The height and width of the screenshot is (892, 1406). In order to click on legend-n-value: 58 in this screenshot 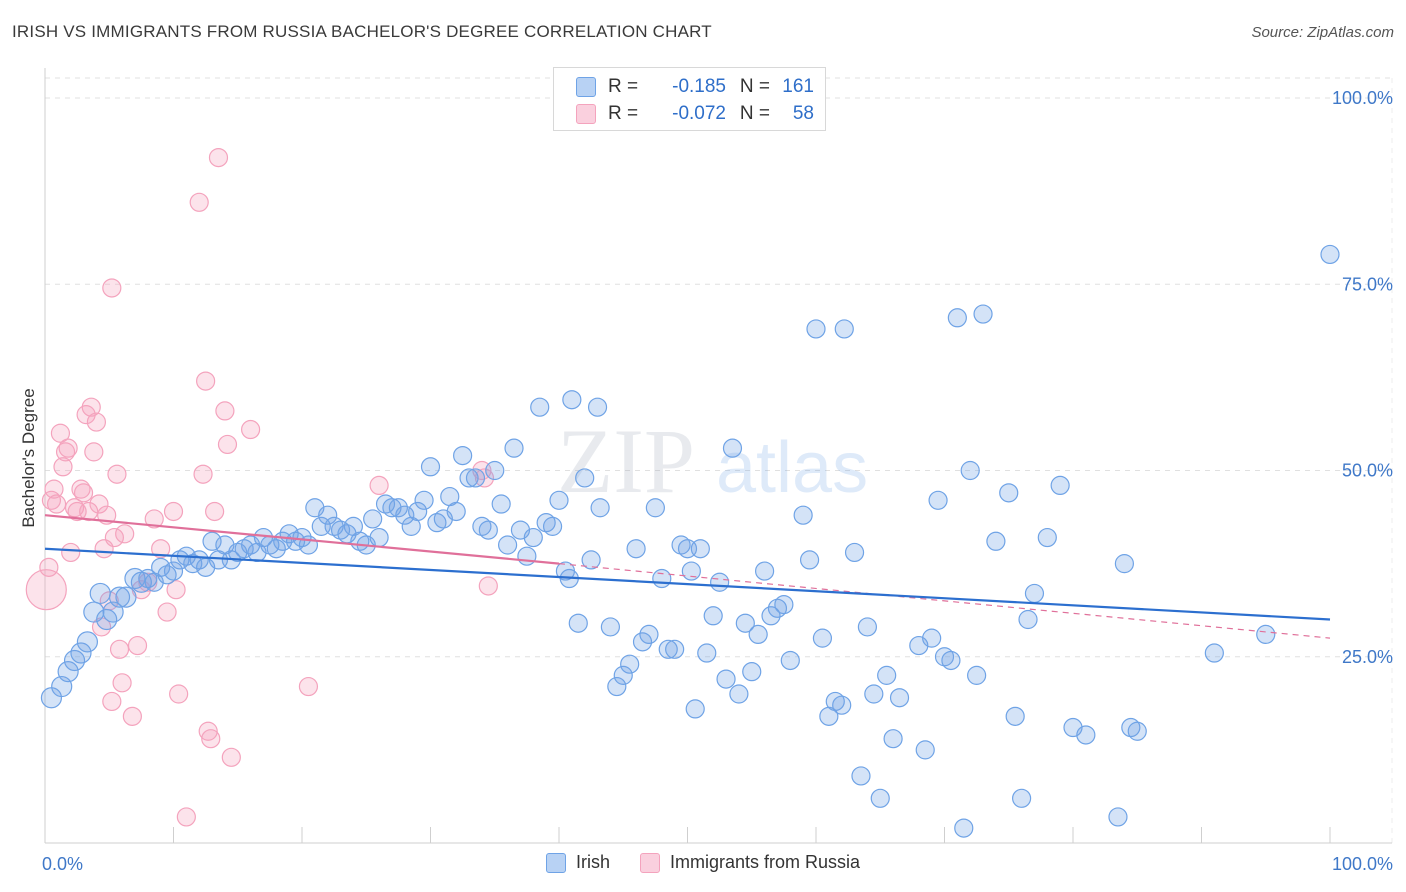, I will do `click(803, 113)`.